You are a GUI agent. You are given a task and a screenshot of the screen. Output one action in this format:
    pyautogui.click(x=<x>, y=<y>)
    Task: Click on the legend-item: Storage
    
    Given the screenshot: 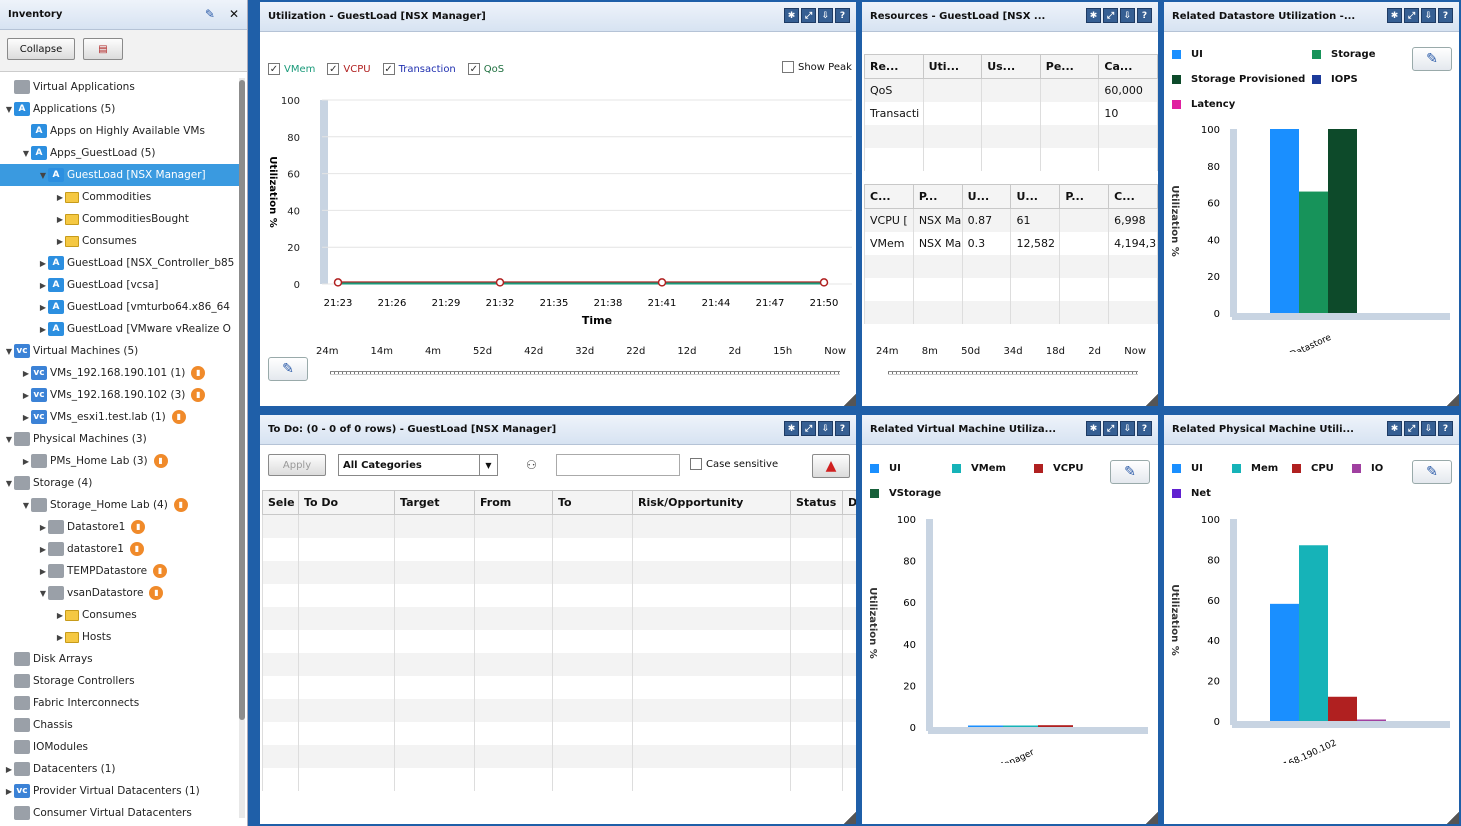 What is the action you would take?
    pyautogui.click(x=1343, y=54)
    